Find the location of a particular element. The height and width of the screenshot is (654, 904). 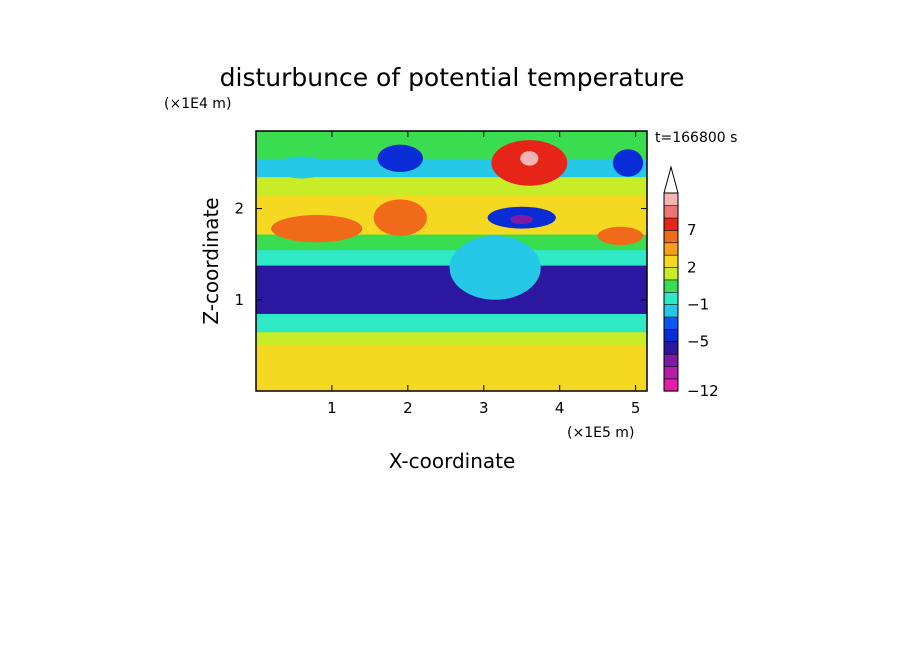

x-tick-label: 1 is located at coordinates (332, 408).